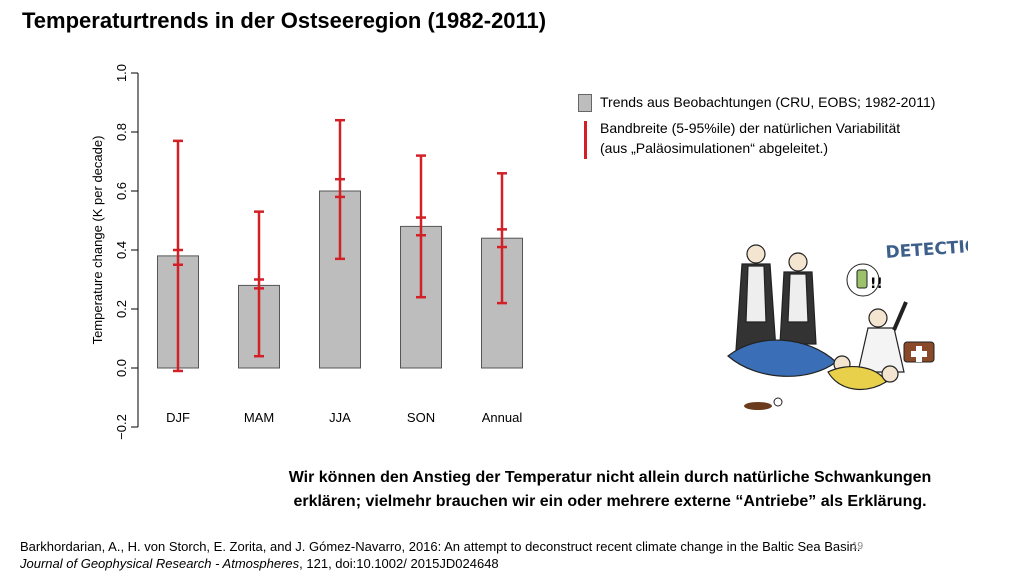  Describe the element at coordinates (847, 323) in the screenshot. I see `detection-cartoon-illustration: DETECTION !!` at that location.